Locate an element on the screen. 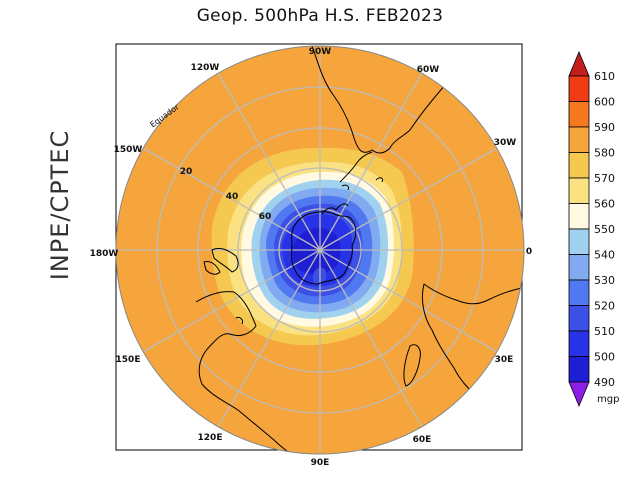 This screenshot has height=494, width=640. meridian-150w is located at coordinates (231, 199).